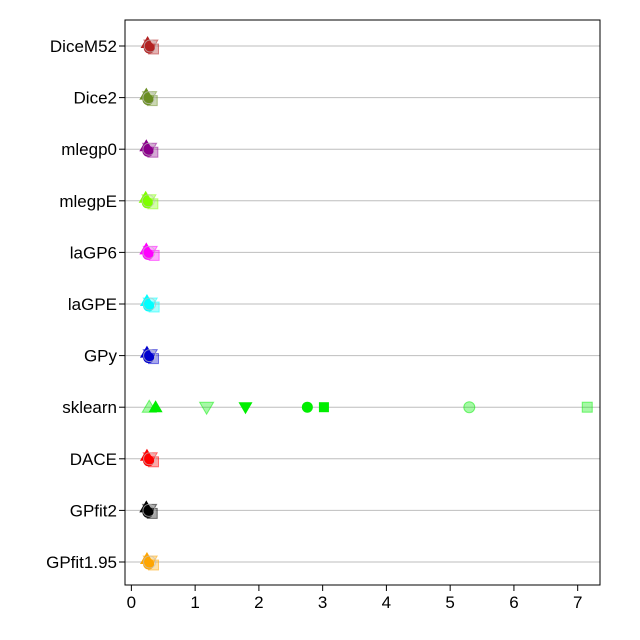  What do you see at coordinates (92, 304) in the screenshot?
I see `category-label: laGPE` at bounding box center [92, 304].